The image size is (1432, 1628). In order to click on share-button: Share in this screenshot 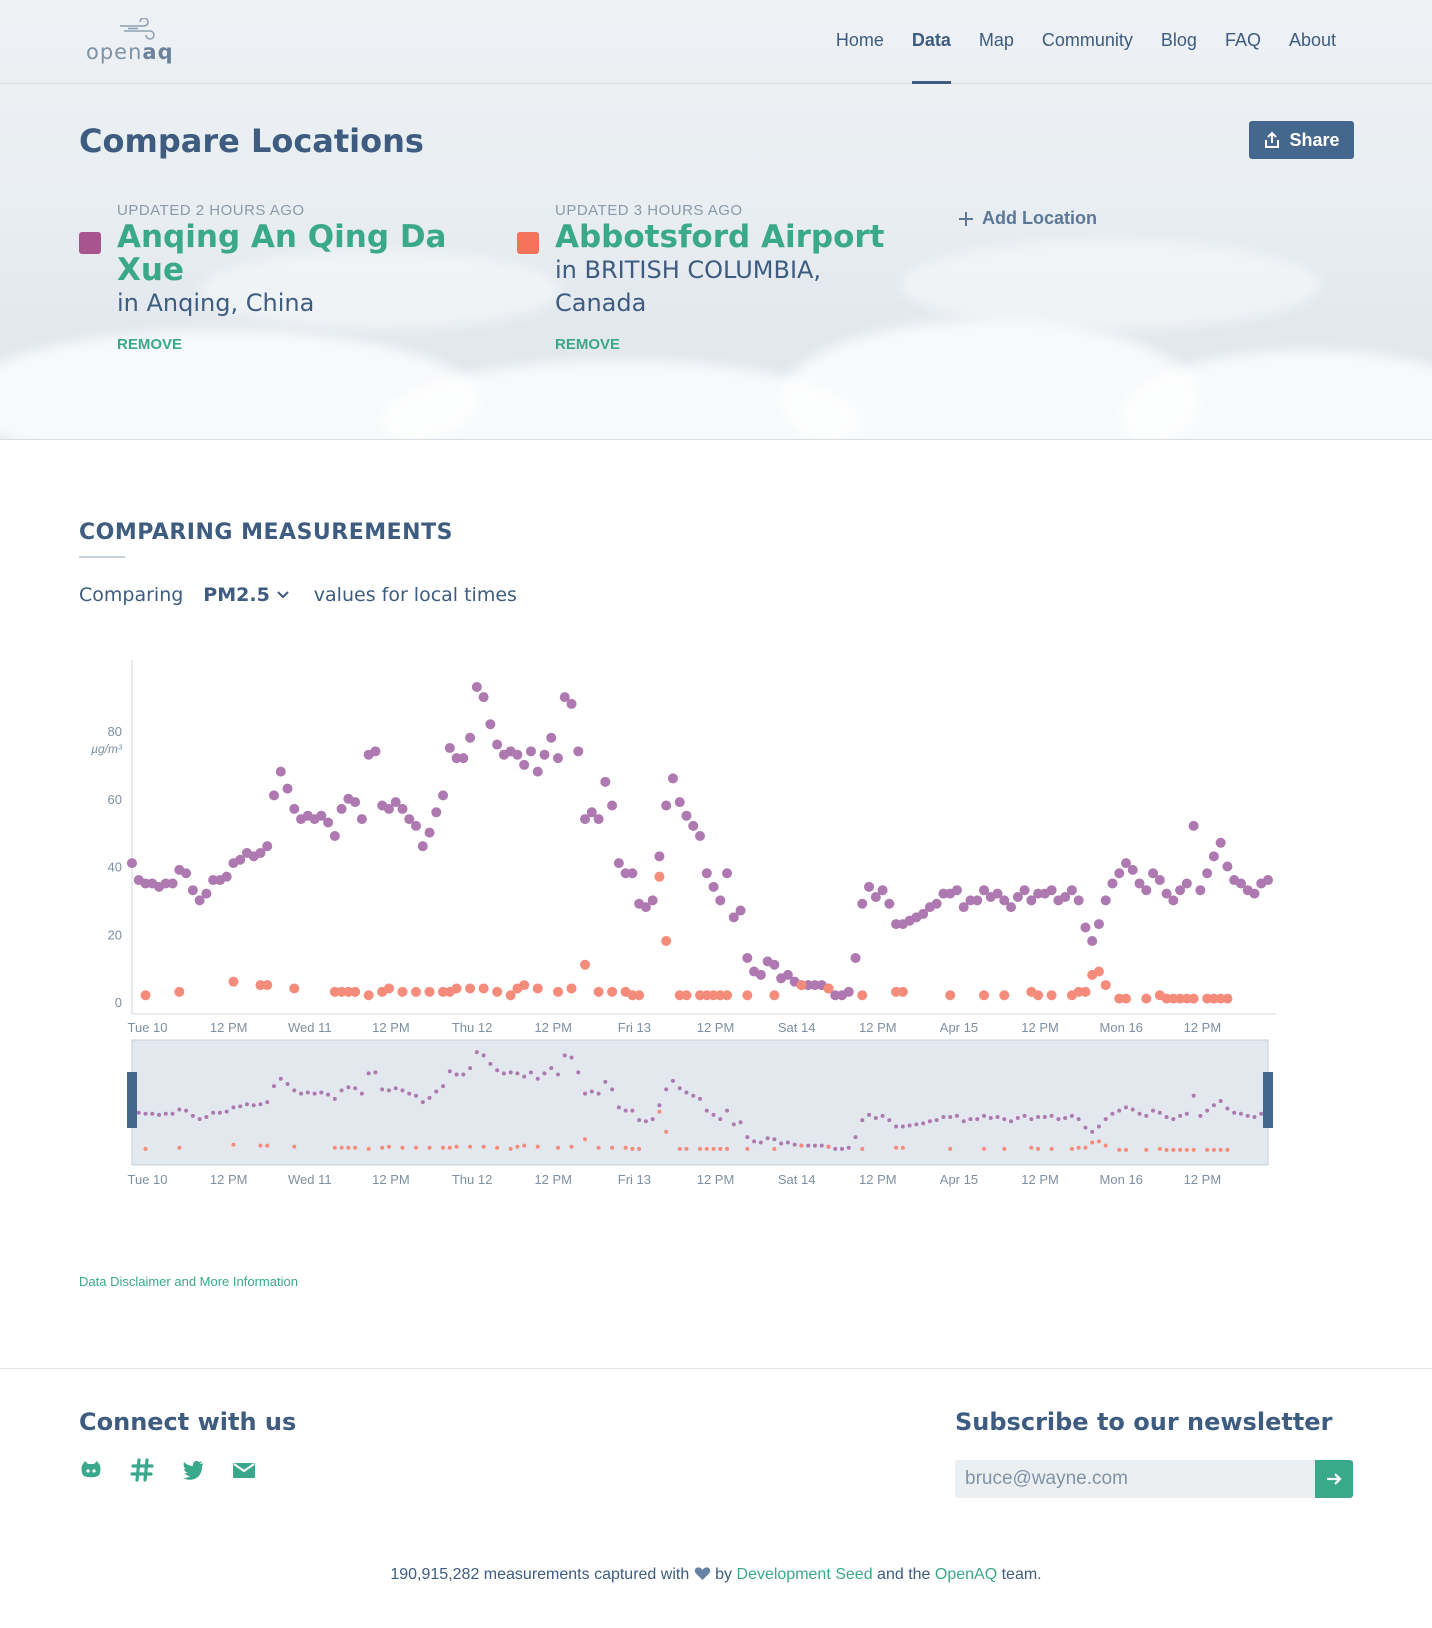, I will do `click(1301, 140)`.